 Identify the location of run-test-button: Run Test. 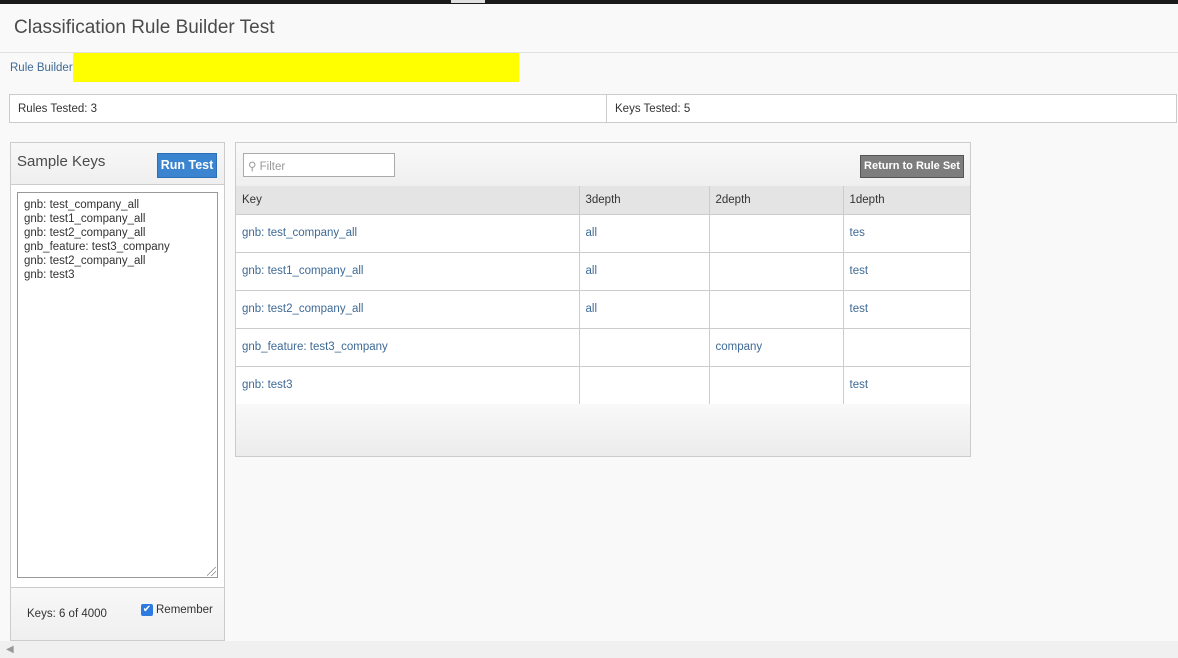
(187, 165).